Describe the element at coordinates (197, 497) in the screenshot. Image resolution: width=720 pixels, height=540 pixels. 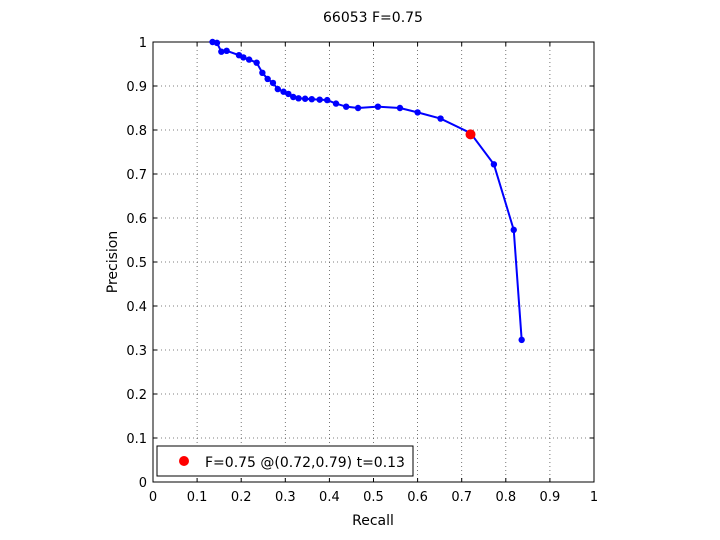
I see `x-tick-label: 0.1` at that location.